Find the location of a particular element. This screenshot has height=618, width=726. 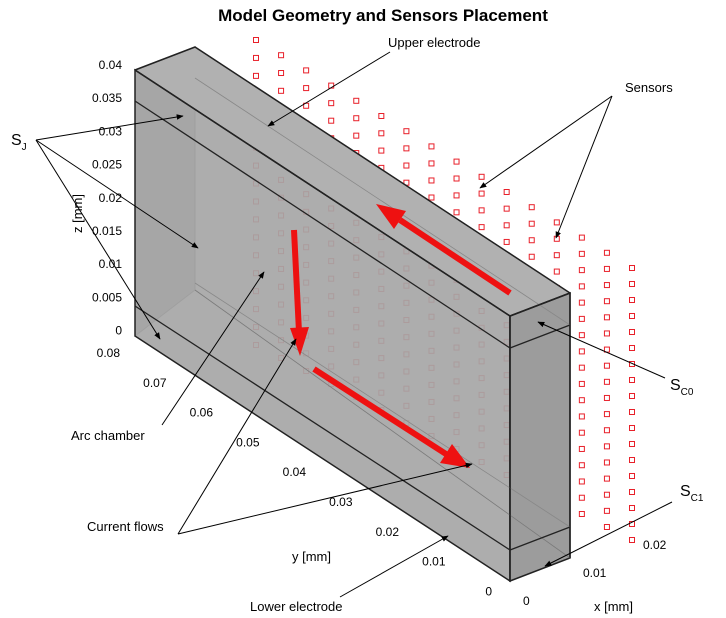

y-axis-label: y [mm] is located at coordinates (311, 556).